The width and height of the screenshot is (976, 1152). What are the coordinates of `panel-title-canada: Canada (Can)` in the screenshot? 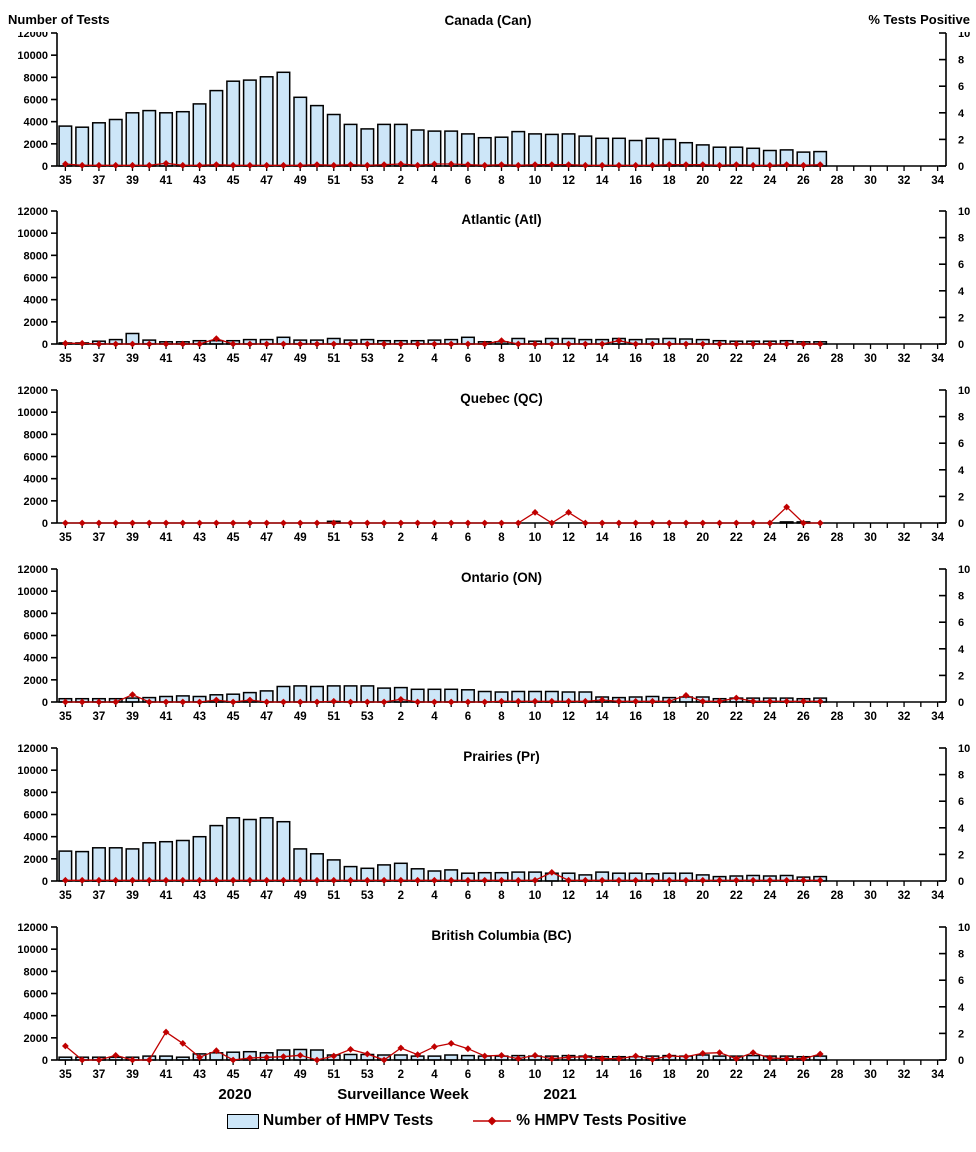 It's located at (488, 20).